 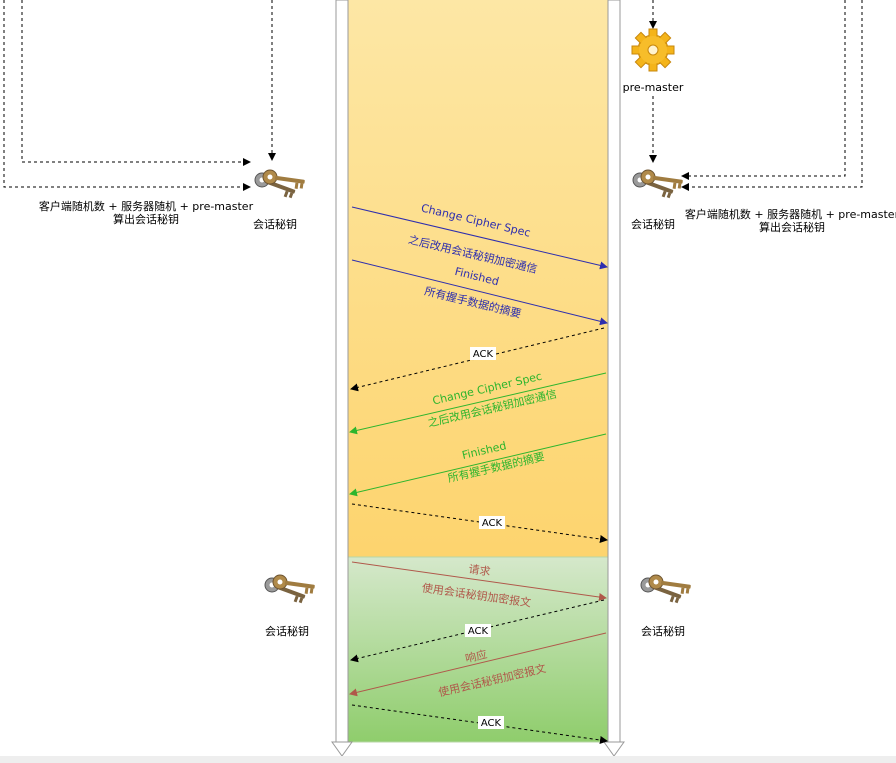 I want to click on right-calc-line2: 算出会话秘钥, so click(x=792, y=227).